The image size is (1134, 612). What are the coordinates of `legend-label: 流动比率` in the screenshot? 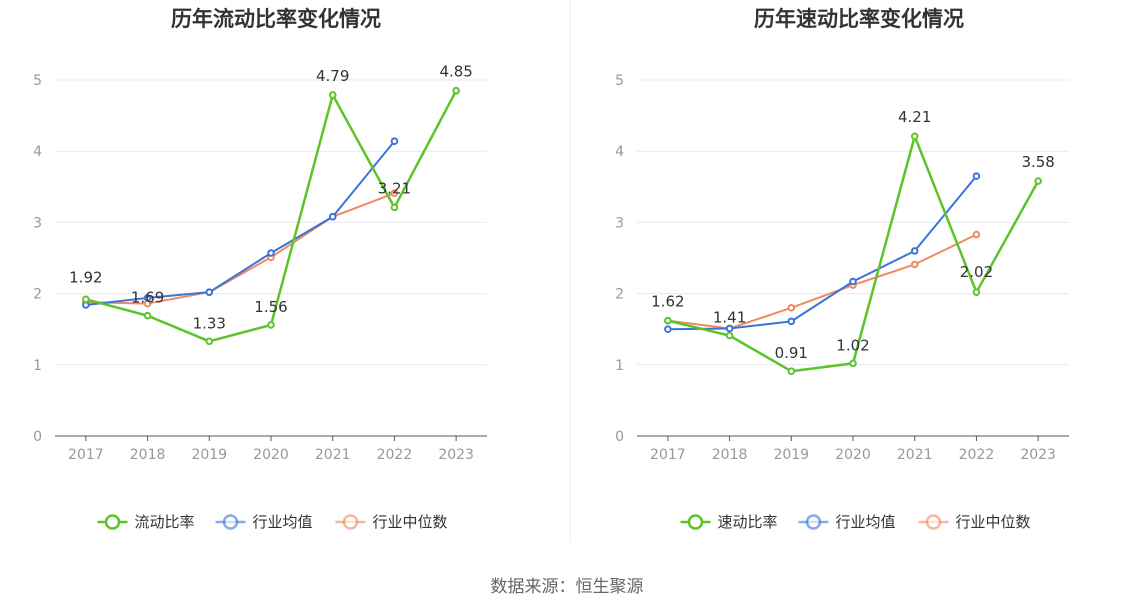 It's located at (165, 522).